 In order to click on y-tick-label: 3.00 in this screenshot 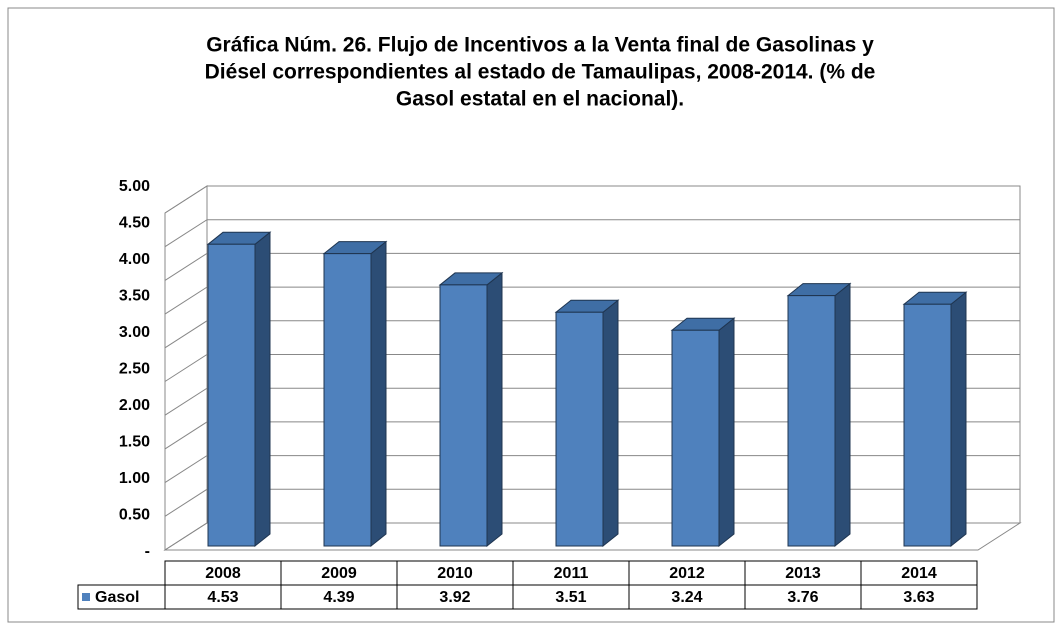, I will do `click(134, 332)`.